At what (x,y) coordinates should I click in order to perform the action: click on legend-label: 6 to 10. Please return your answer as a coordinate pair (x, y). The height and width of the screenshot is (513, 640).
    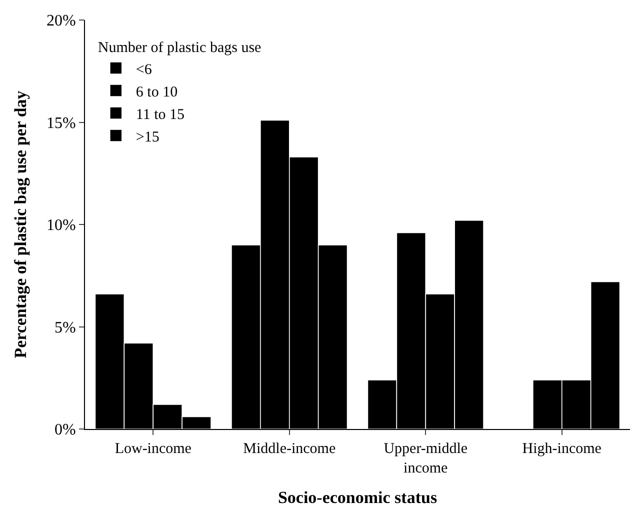
    Looking at the image, I should click on (157, 92).